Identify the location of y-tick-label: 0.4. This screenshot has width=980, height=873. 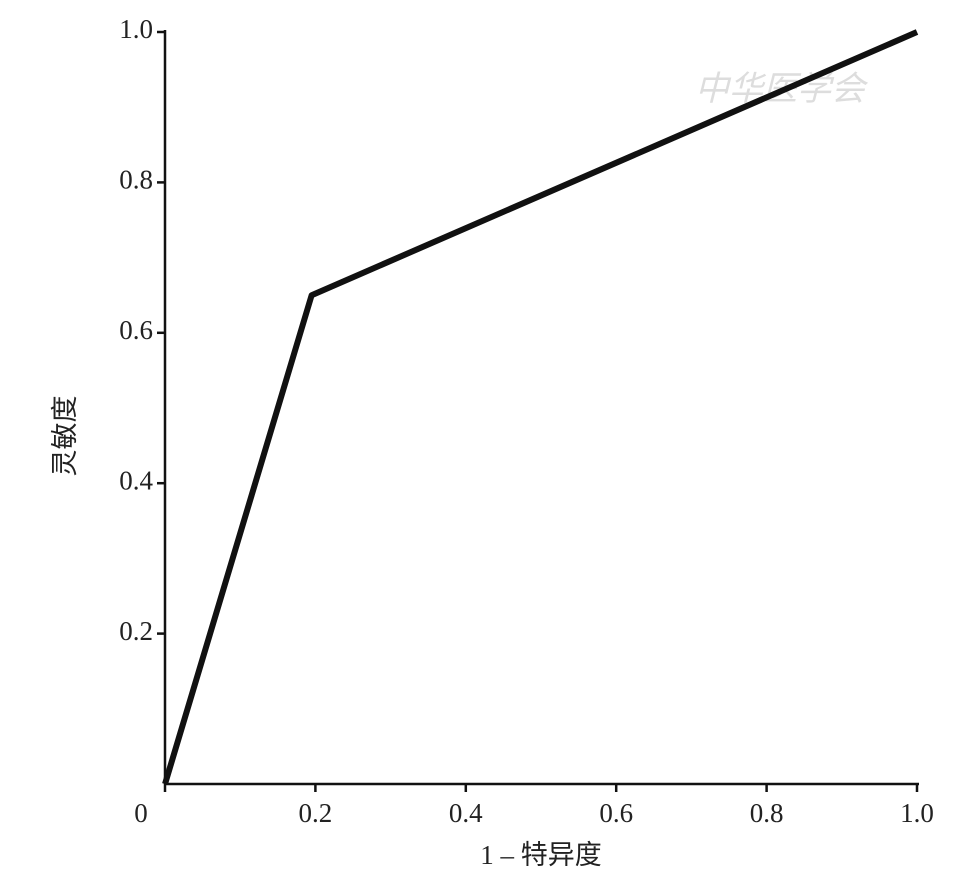
(136, 480).